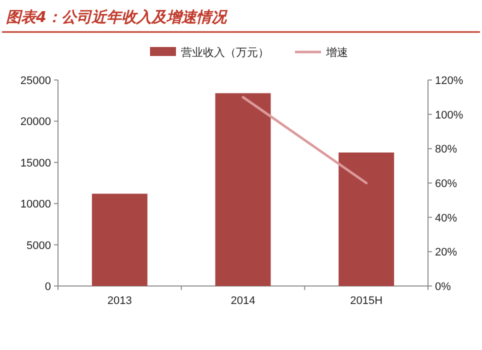  What do you see at coordinates (117, 17) in the screenshot?
I see `chart-title: 图表4：公司近年收入及增速情况` at bounding box center [117, 17].